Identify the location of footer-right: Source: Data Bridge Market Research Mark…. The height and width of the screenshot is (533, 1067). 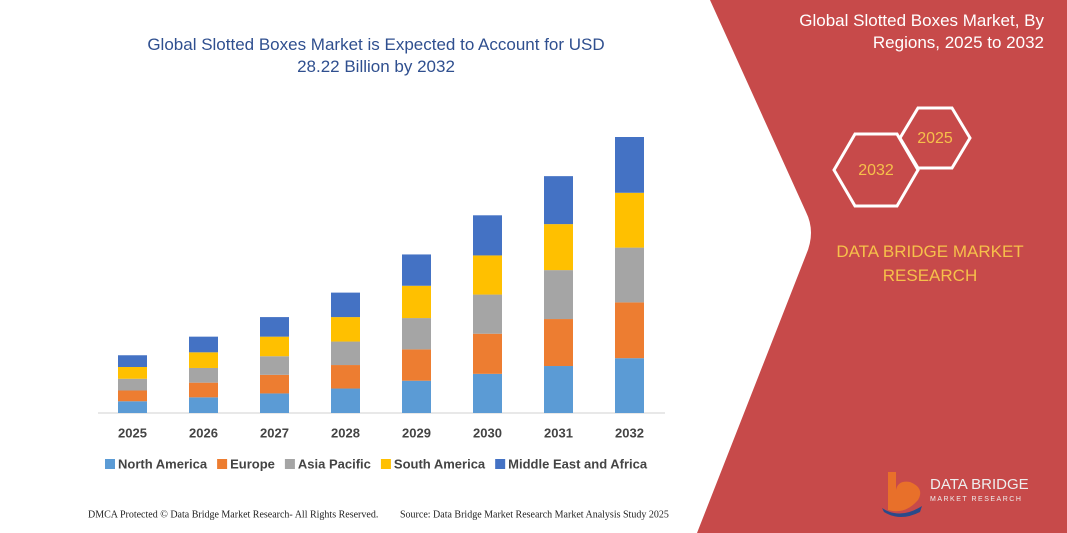
(534, 514).